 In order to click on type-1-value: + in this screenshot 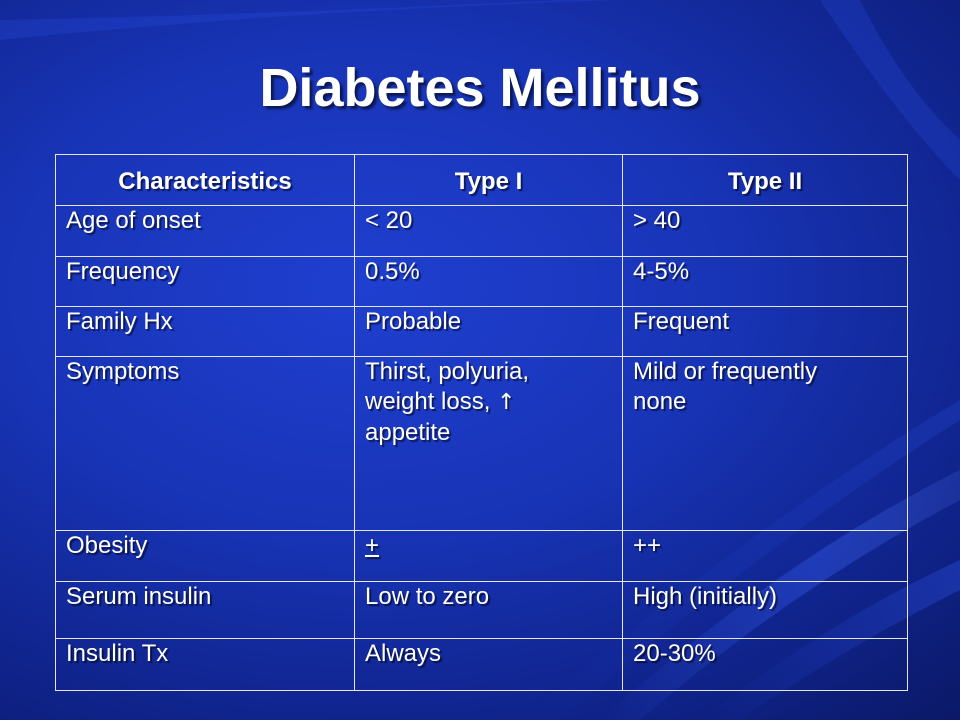, I will do `click(488, 556)`.